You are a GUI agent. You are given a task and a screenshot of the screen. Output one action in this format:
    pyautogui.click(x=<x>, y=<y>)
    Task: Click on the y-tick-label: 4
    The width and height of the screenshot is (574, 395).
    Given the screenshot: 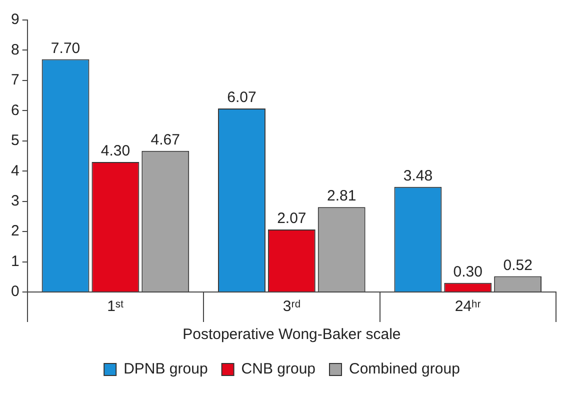 What is the action you would take?
    pyautogui.click(x=15, y=171)
    